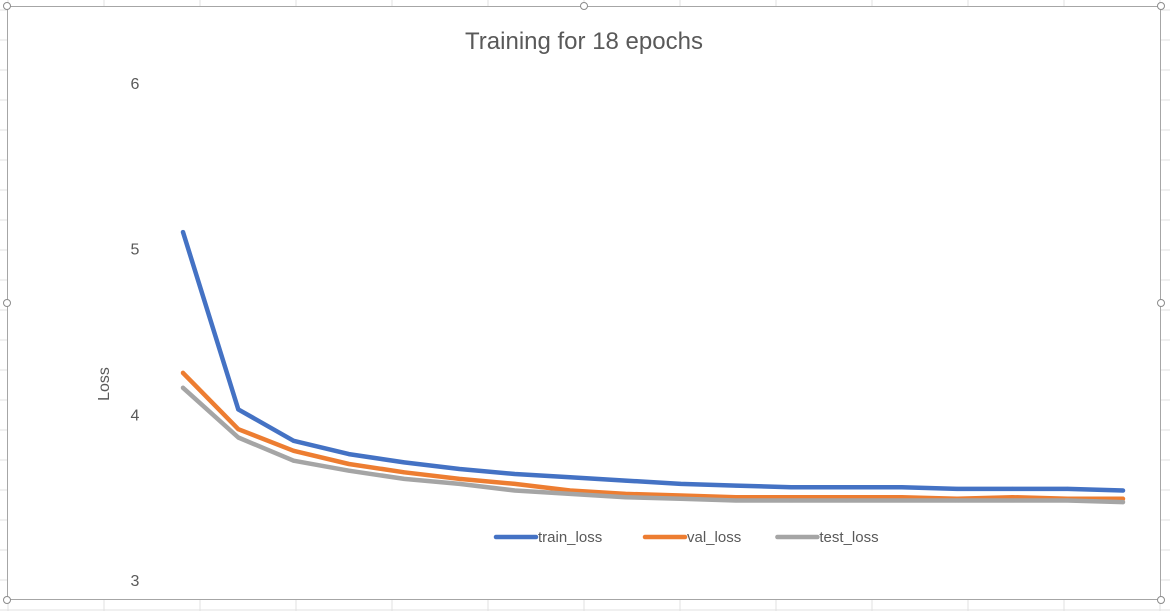 The image size is (1170, 611). What do you see at coordinates (104, 384) in the screenshot?
I see `y-axis-title: Loss` at bounding box center [104, 384].